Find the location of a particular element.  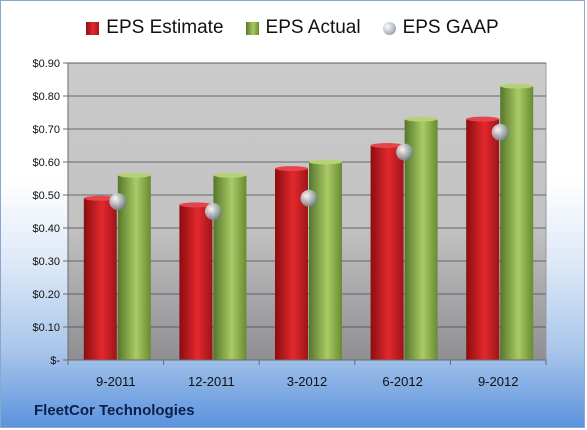

y-tick-label: $0.80 is located at coordinates (46, 97).